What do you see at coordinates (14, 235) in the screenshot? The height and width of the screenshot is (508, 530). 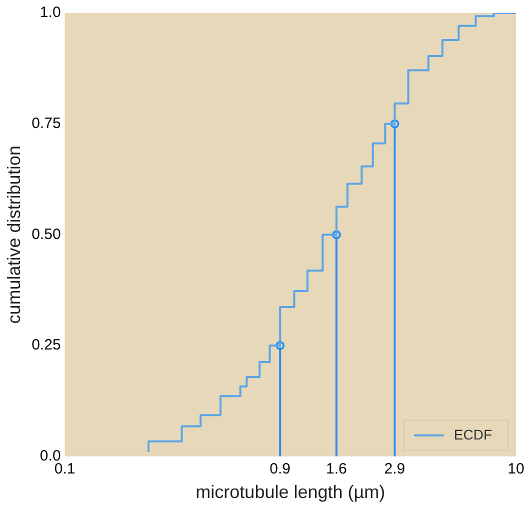 I see `y-axis-title: cumulative distribution` at bounding box center [14, 235].